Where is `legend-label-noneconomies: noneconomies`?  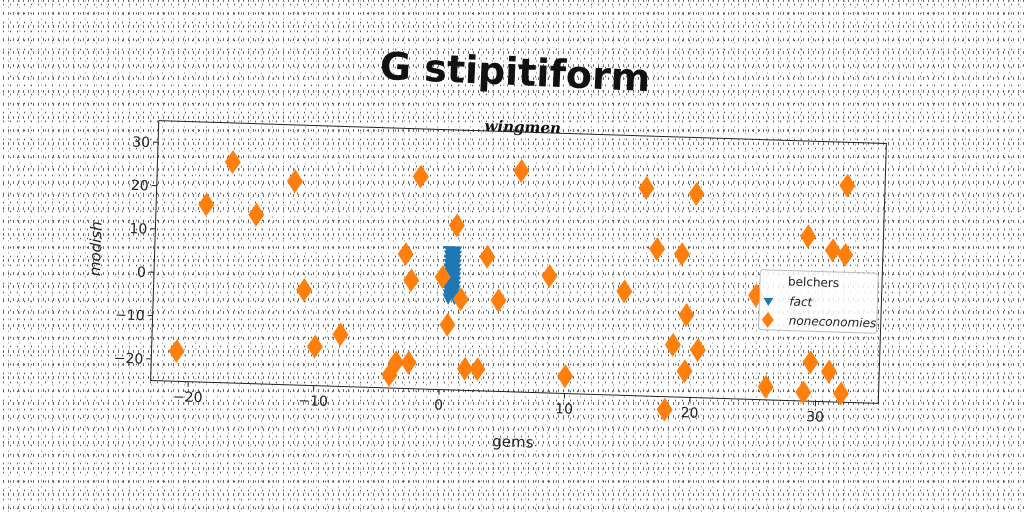
legend-label-noneconomies: noneconomies is located at coordinates (833, 322).